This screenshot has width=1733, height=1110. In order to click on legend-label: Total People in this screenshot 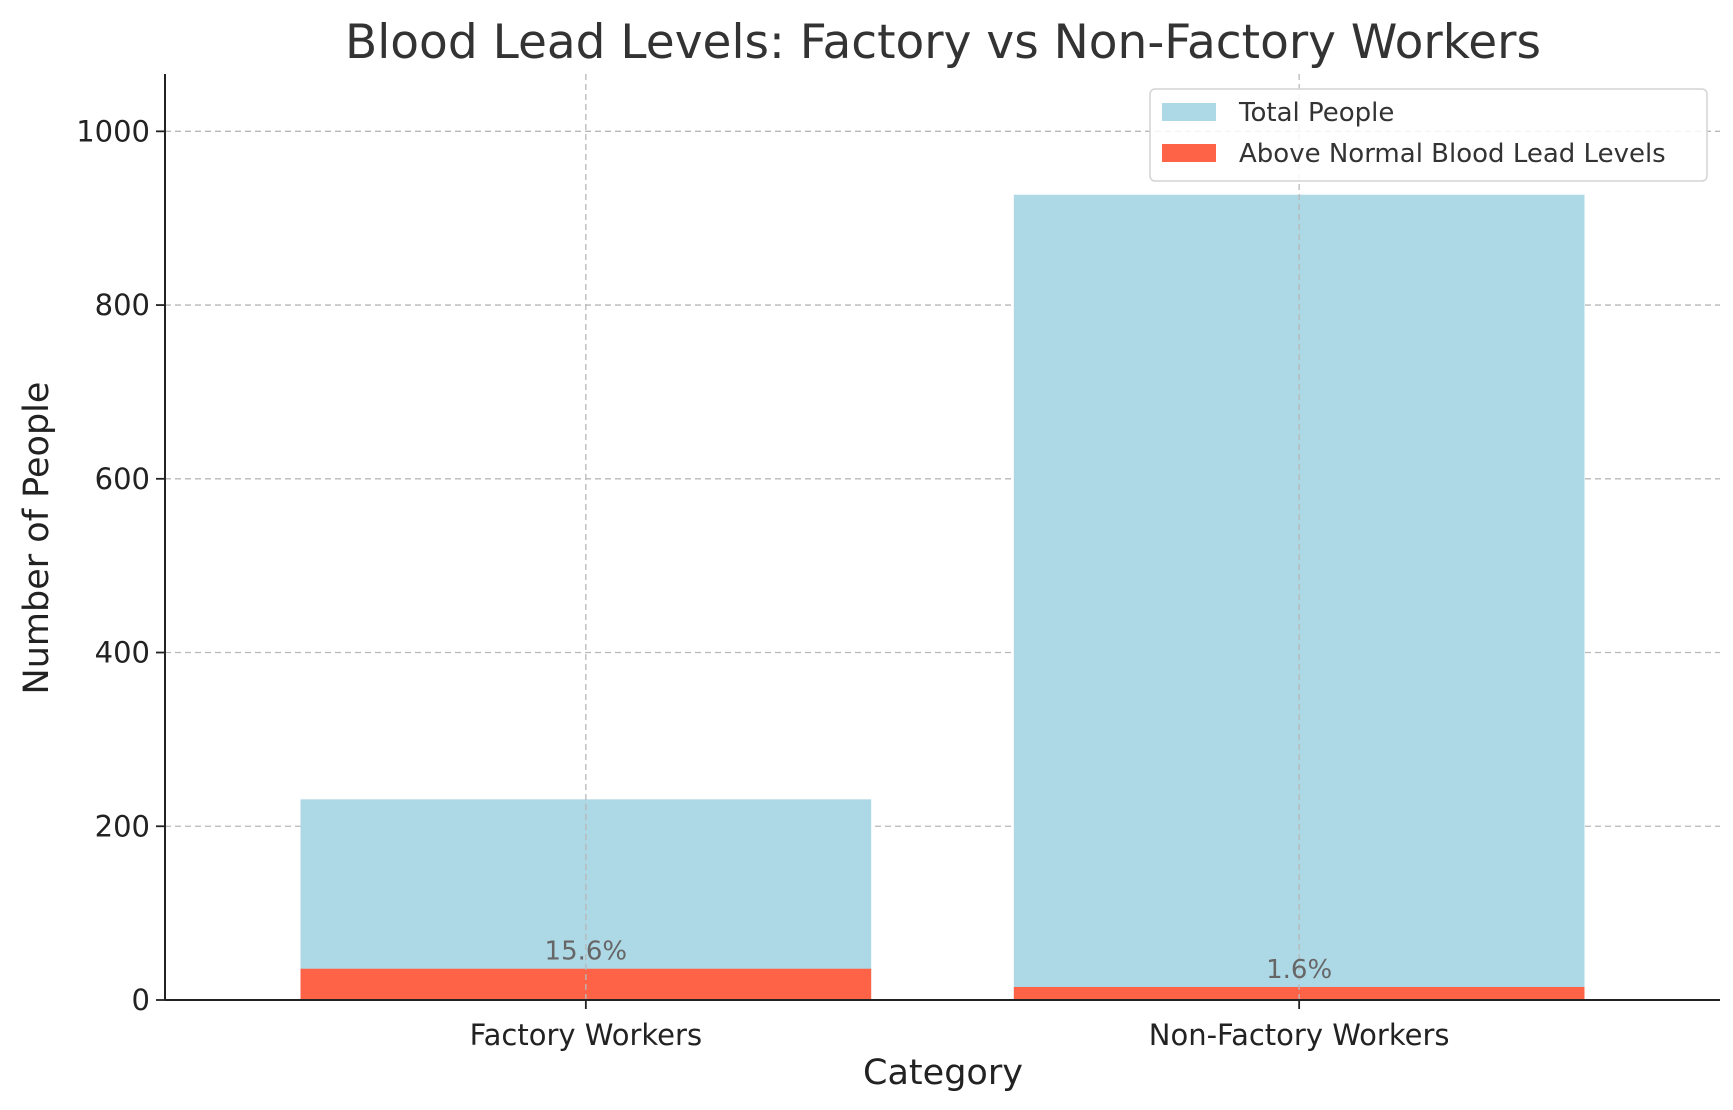, I will do `click(1316, 113)`.